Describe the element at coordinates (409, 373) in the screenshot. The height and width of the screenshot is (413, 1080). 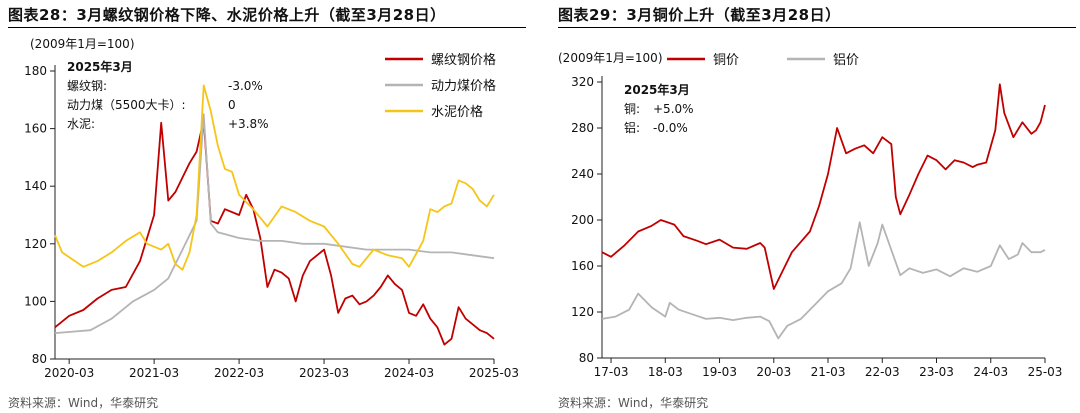
I see `x-tick-label: 2024-03` at that location.